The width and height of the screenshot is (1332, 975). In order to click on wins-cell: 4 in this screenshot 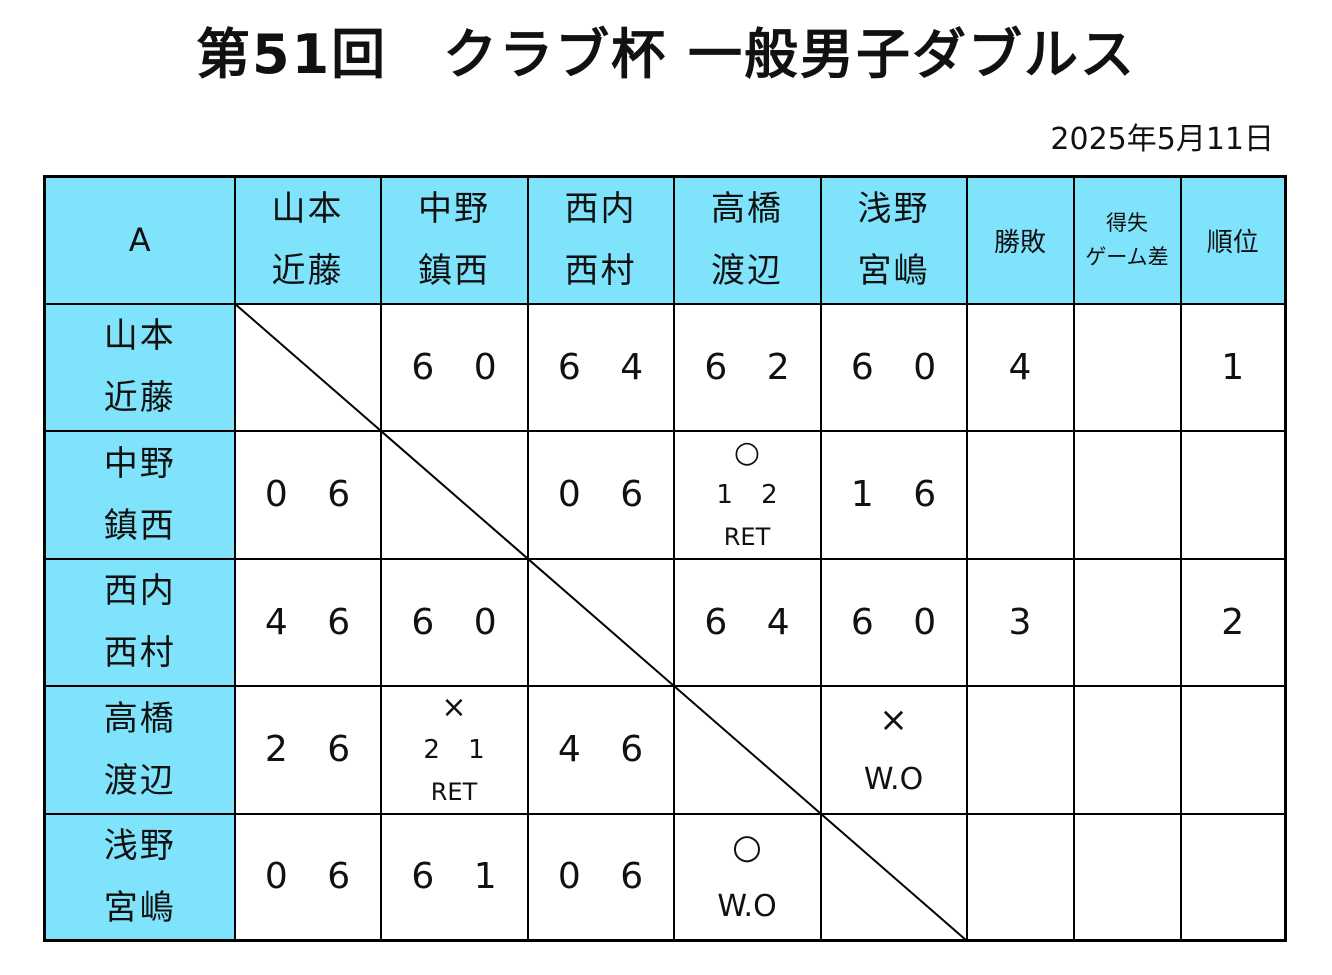, I will do `click(1020, 367)`.